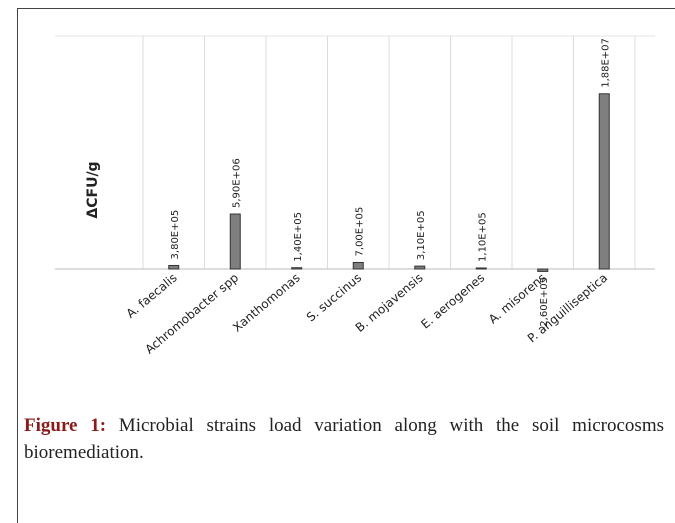 This screenshot has width=675, height=523. Describe the element at coordinates (452, 301) in the screenshot. I see `x-tick-label: E. aerogenes` at that location.